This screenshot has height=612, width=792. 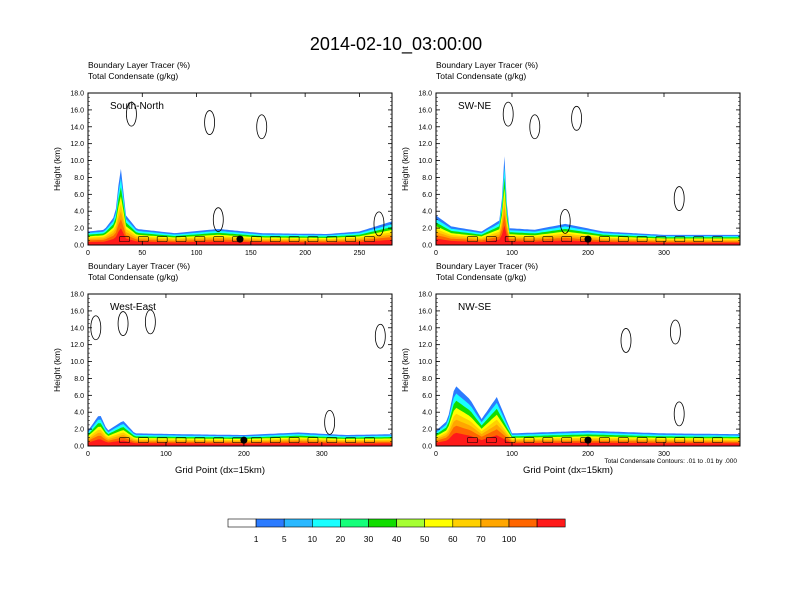 What do you see at coordinates (197, 253) in the screenshot?
I see `x-tick-label: 100` at bounding box center [197, 253].